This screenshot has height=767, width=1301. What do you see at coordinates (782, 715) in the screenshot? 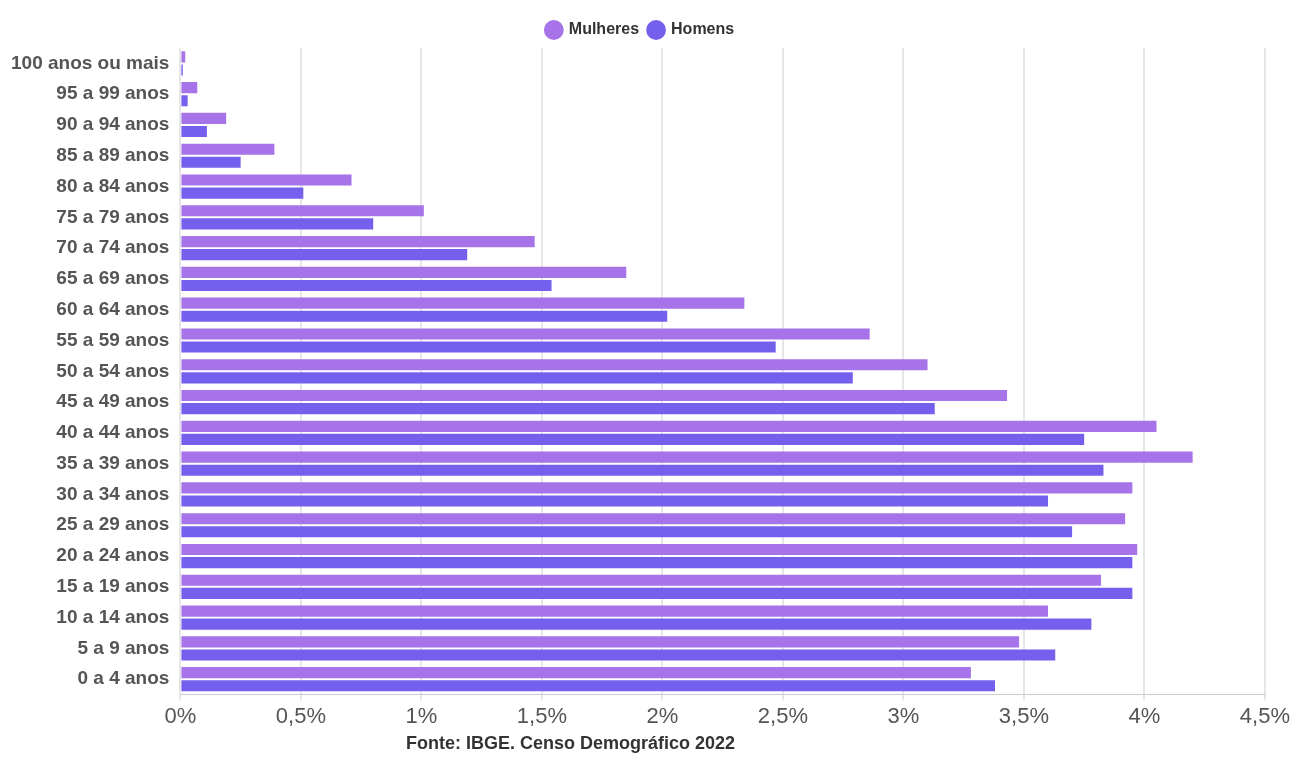
I see `x-tick-label: 2,5%` at bounding box center [782, 715].